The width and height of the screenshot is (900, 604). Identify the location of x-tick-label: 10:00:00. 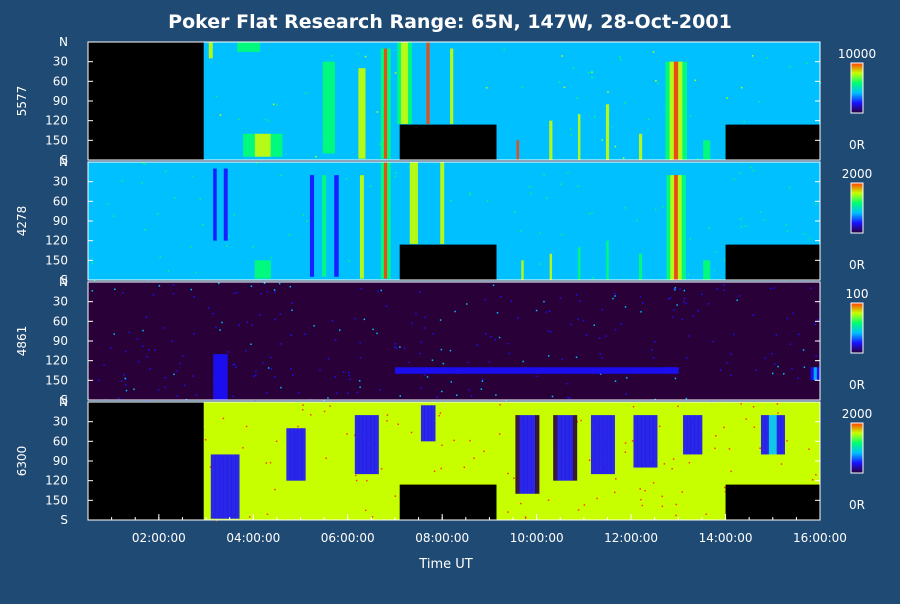
(537, 538).